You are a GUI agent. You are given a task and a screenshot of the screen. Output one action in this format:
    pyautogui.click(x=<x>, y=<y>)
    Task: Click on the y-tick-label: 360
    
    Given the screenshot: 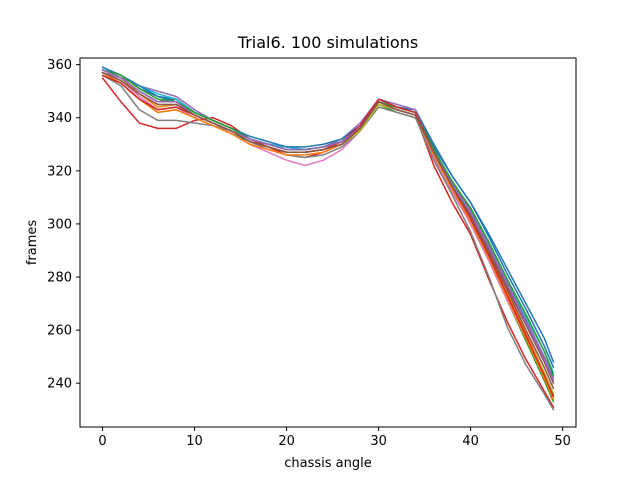 What is the action you would take?
    pyautogui.click(x=59, y=65)
    